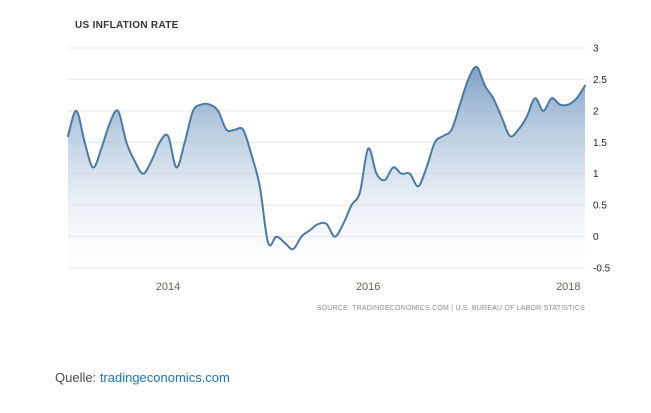 This screenshot has height=413, width=651. What do you see at coordinates (168, 287) in the screenshot?
I see `x-tick-label: 2014` at bounding box center [168, 287].